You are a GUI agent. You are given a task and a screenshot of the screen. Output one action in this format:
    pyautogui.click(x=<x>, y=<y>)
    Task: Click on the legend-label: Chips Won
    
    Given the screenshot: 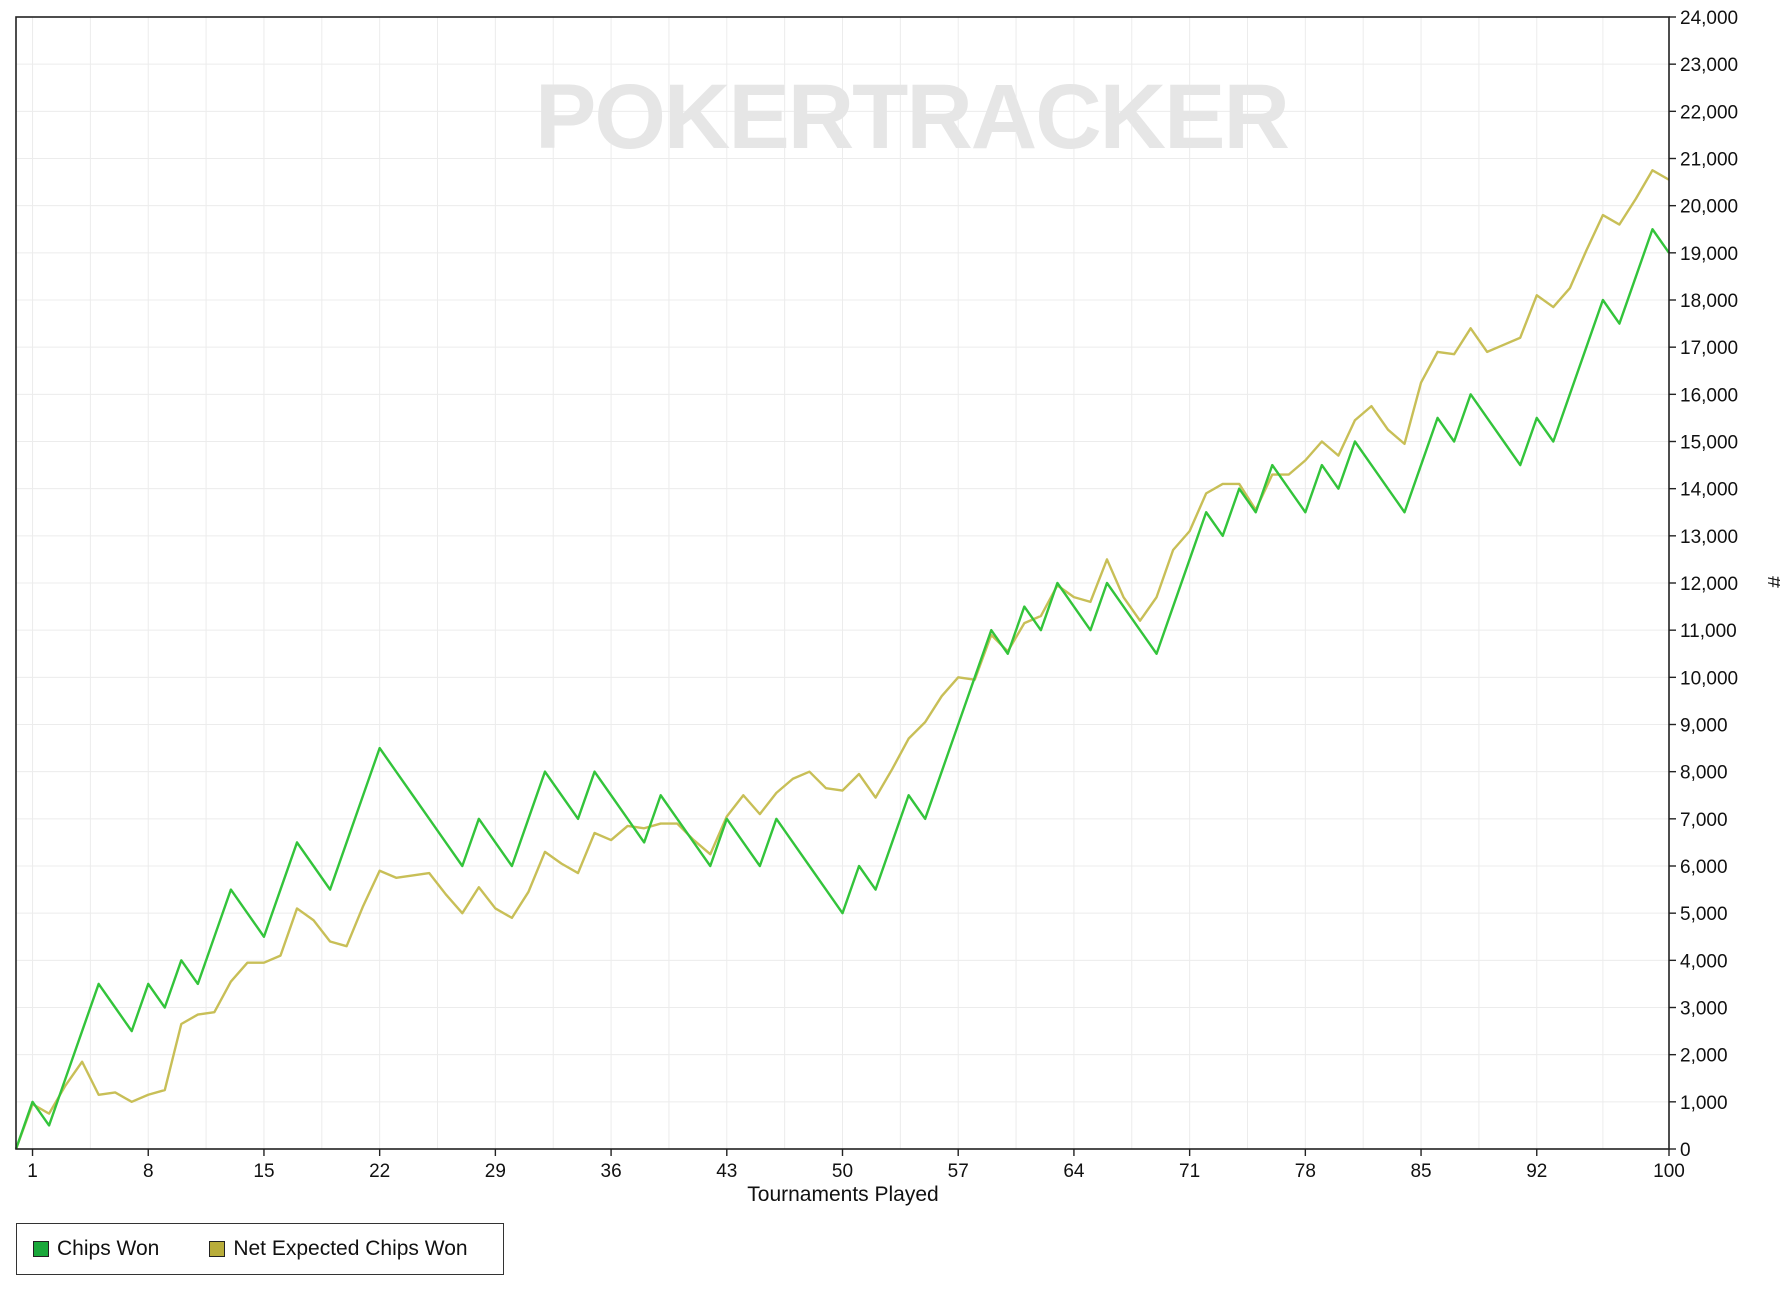 What is the action you would take?
    pyautogui.click(x=108, y=1248)
    